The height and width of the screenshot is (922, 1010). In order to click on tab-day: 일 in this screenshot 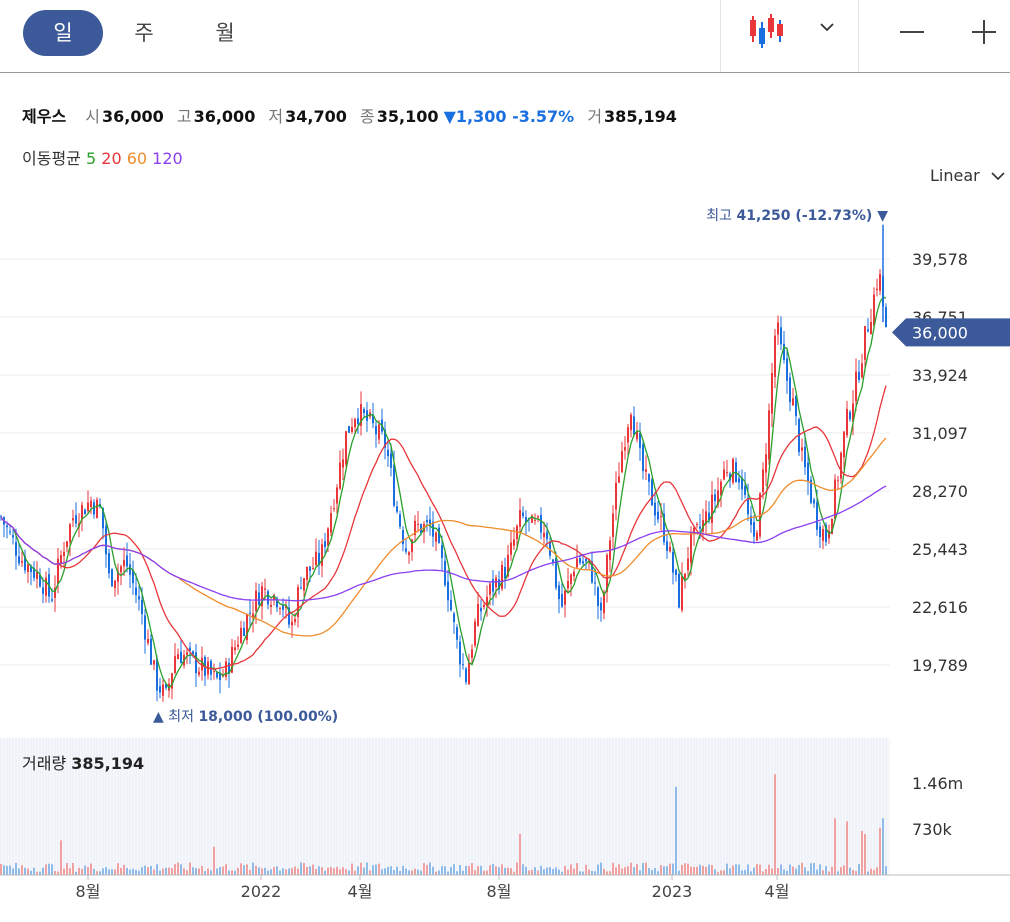, I will do `click(63, 33)`.